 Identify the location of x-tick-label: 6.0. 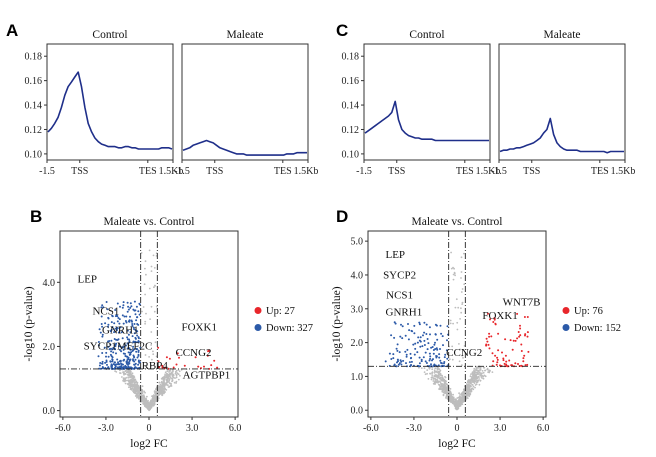
(543, 428).